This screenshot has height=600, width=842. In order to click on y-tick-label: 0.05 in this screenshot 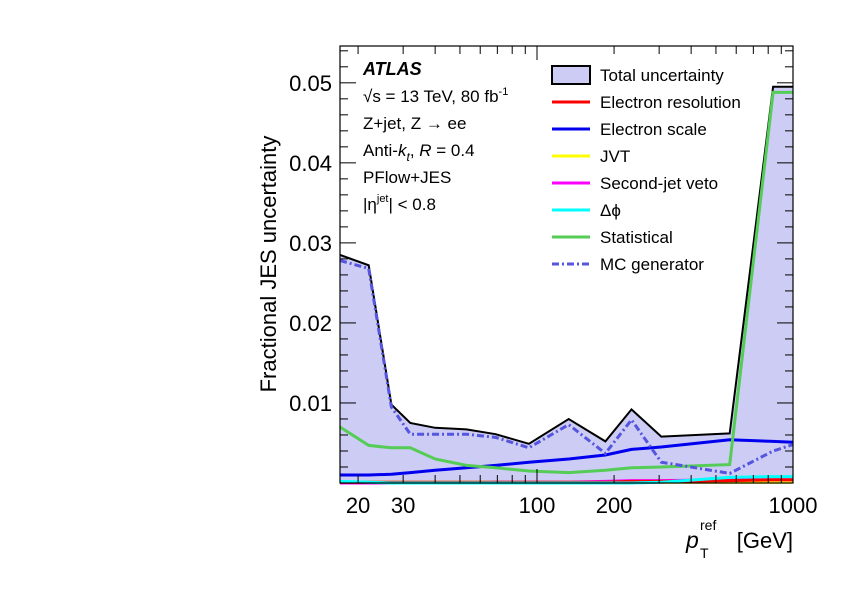, I will do `click(310, 83)`.